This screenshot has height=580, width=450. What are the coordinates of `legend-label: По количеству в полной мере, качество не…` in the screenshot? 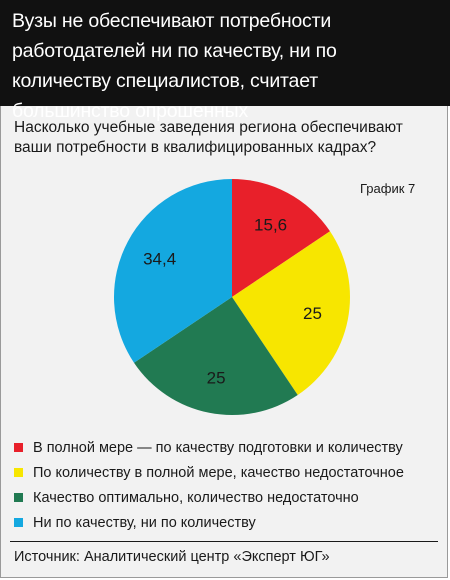 It's located at (218, 473).